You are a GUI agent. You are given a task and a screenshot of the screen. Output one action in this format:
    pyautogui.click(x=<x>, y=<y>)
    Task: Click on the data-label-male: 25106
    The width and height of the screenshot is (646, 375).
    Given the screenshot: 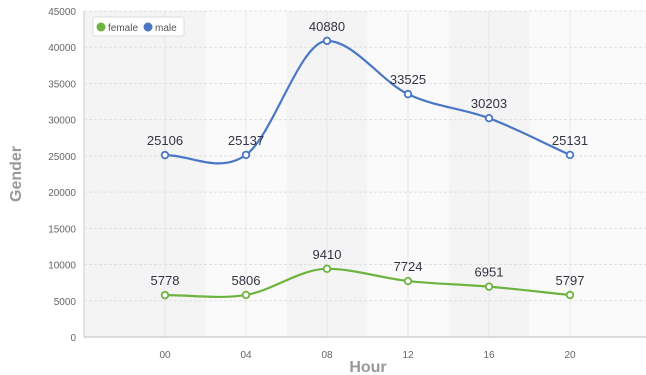 What is the action you would take?
    pyautogui.click(x=165, y=140)
    